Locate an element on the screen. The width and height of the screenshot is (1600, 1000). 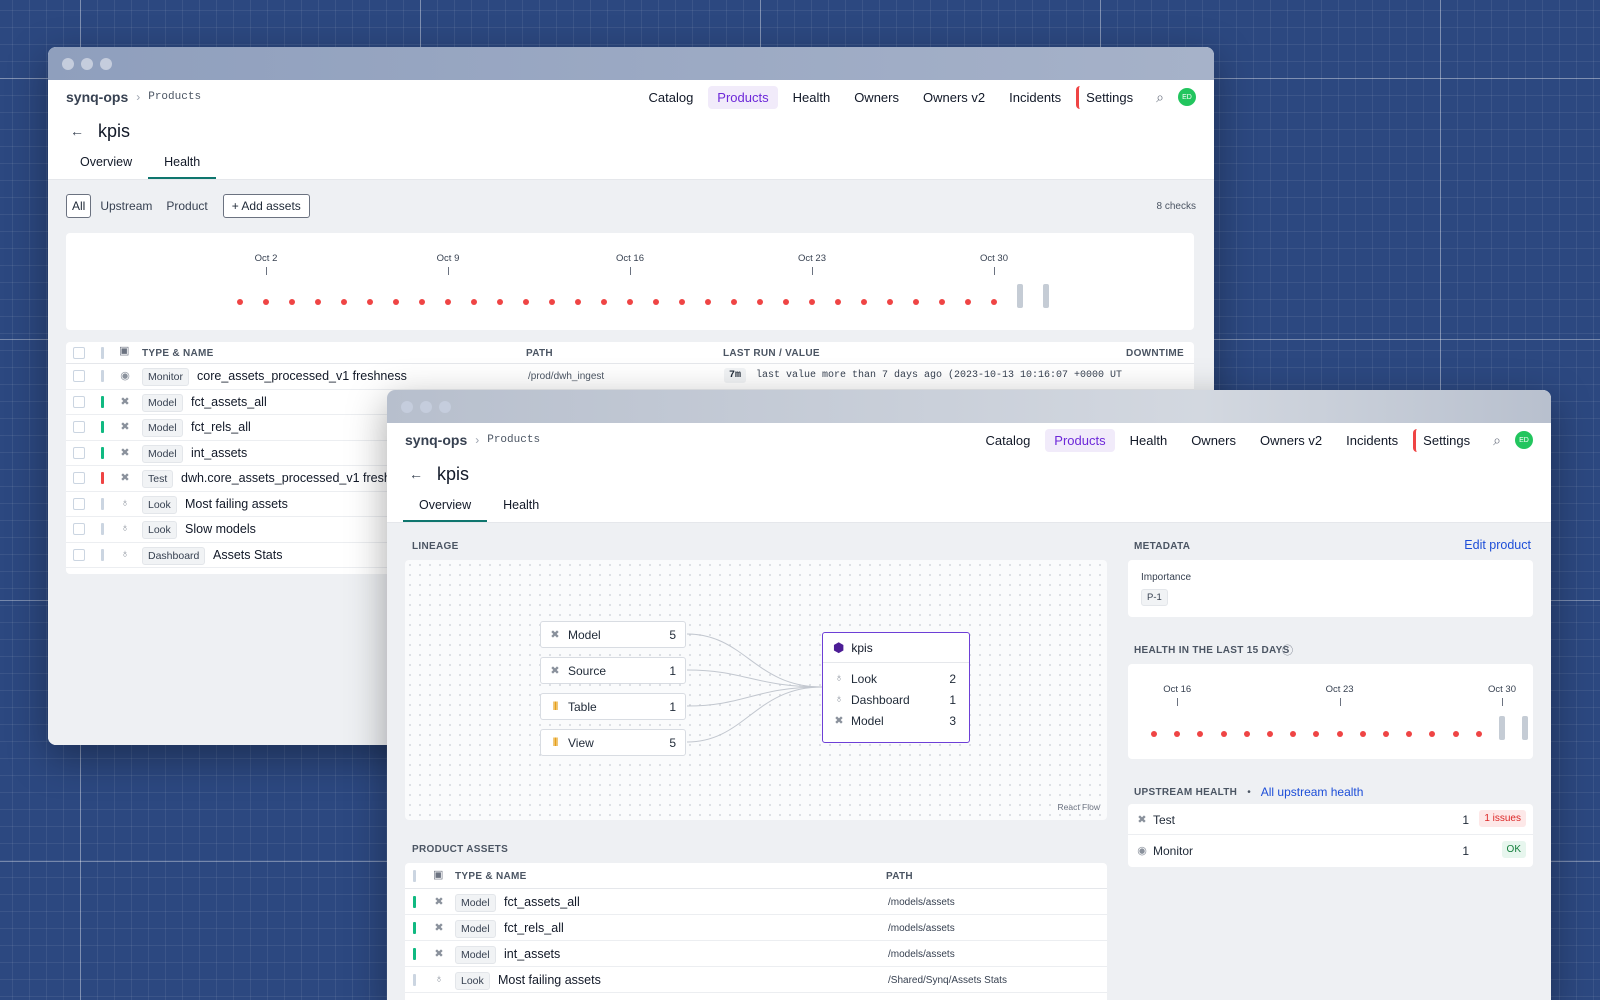
check-name: fct_assets_all is located at coordinates (229, 401).